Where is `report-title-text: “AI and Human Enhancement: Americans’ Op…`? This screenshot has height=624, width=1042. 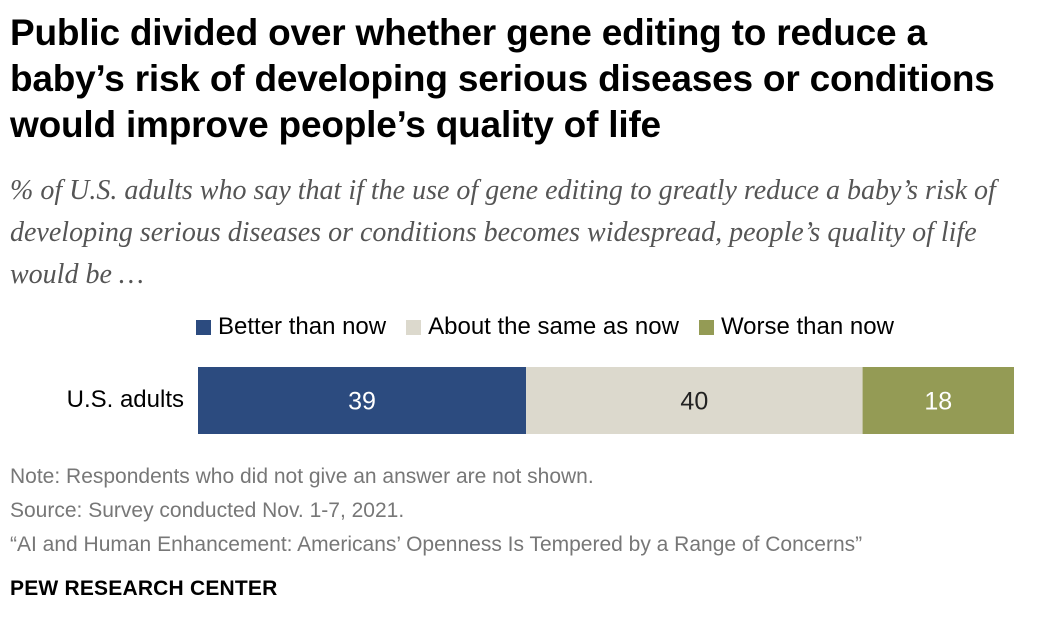 report-title-text: “AI and Human Enhancement: Americans’ Op… is located at coordinates (436, 544).